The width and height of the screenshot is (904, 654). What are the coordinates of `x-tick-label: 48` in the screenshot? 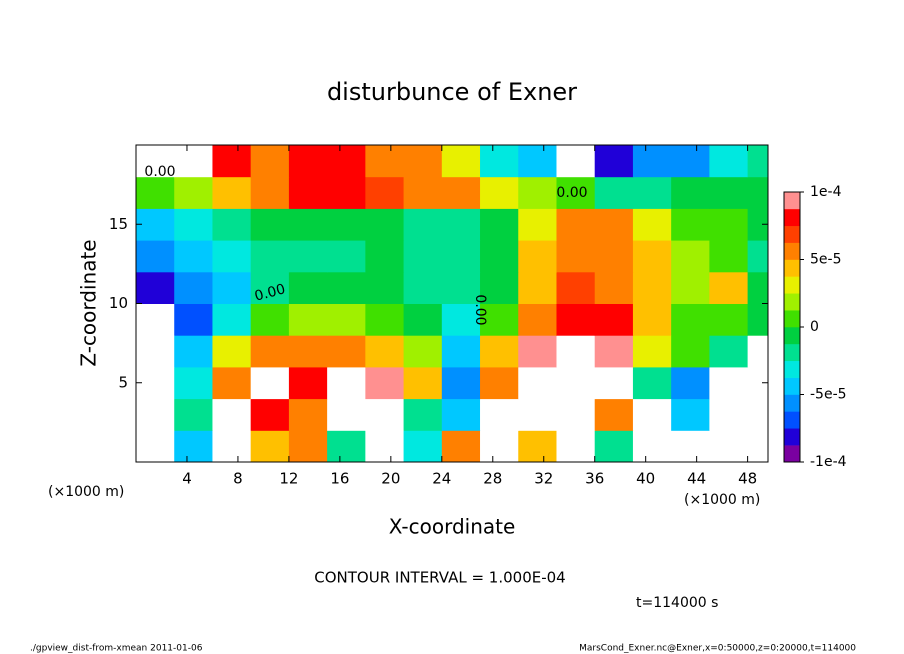 It's located at (747, 479).